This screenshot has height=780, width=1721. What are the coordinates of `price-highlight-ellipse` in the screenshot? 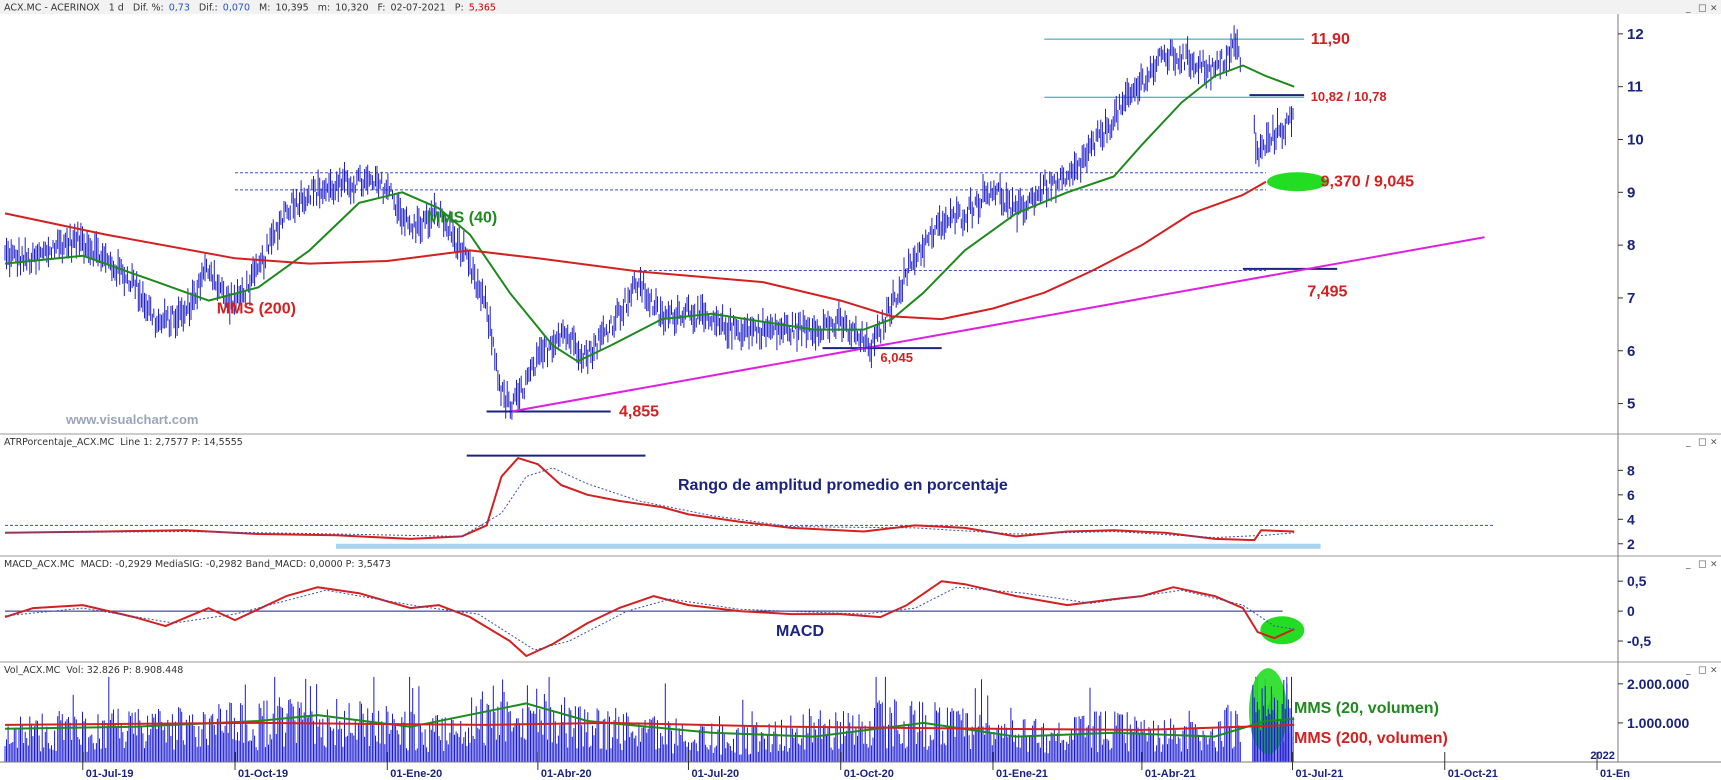 It's located at (1296, 182).